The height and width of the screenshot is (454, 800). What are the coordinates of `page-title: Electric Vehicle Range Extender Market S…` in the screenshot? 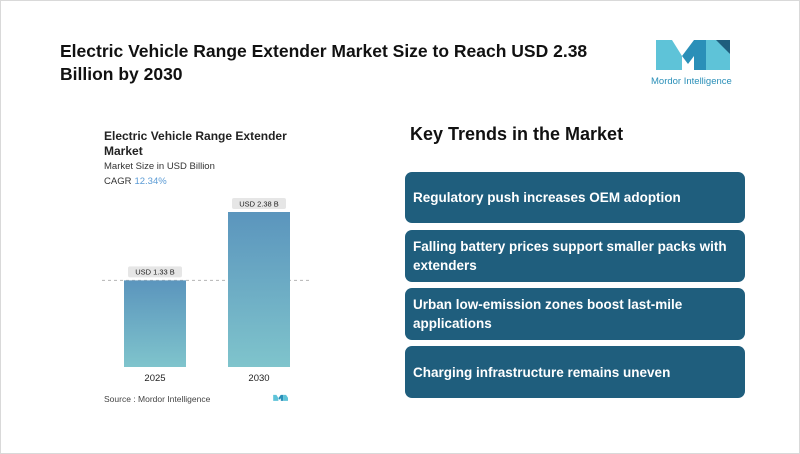 It's located at (324, 62).